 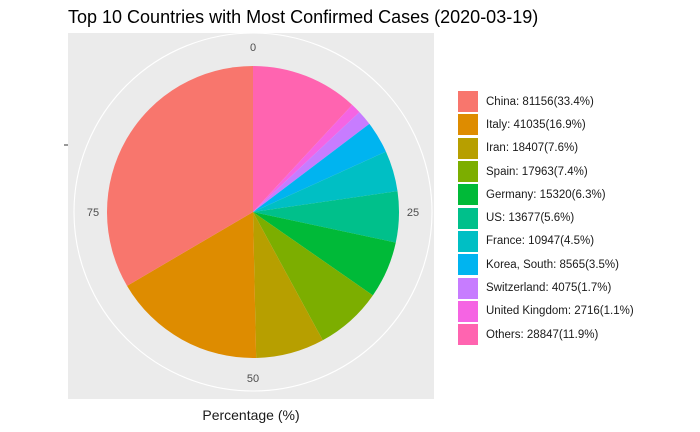 What do you see at coordinates (542, 334) in the screenshot?
I see `legend-label: Others: 28847(11.9%)` at bounding box center [542, 334].